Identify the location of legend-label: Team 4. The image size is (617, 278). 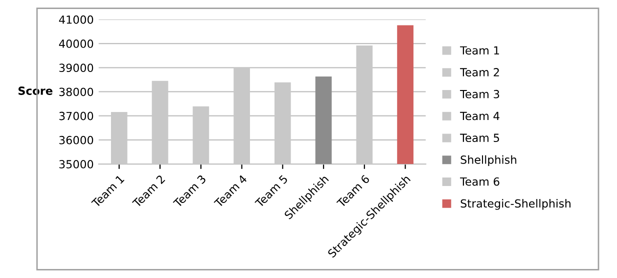
(480, 116).